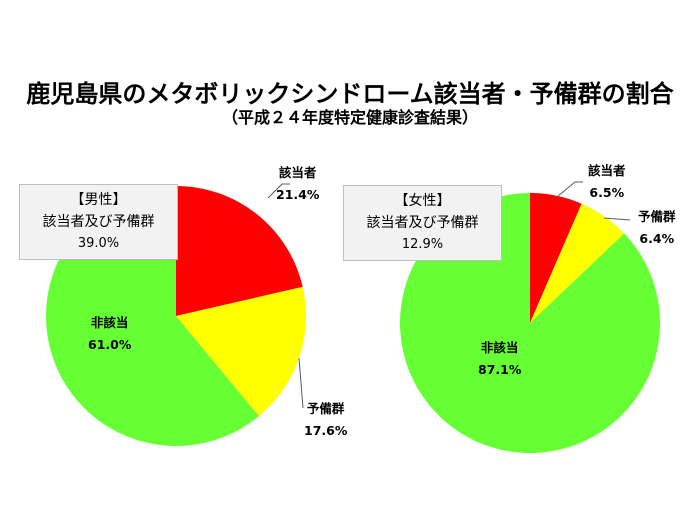  Describe the element at coordinates (657, 227) in the screenshot. I see `female-reserve-label: 予備群 6.4%` at that location.